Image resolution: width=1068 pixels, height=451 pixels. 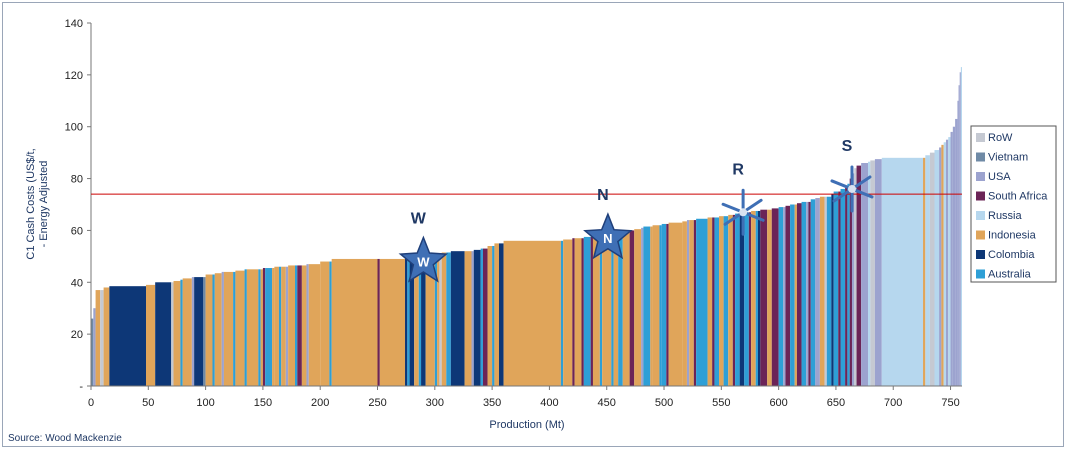 What do you see at coordinates (204, 331) in the screenshot?
I see `bar-vietnam` at bounding box center [204, 331].